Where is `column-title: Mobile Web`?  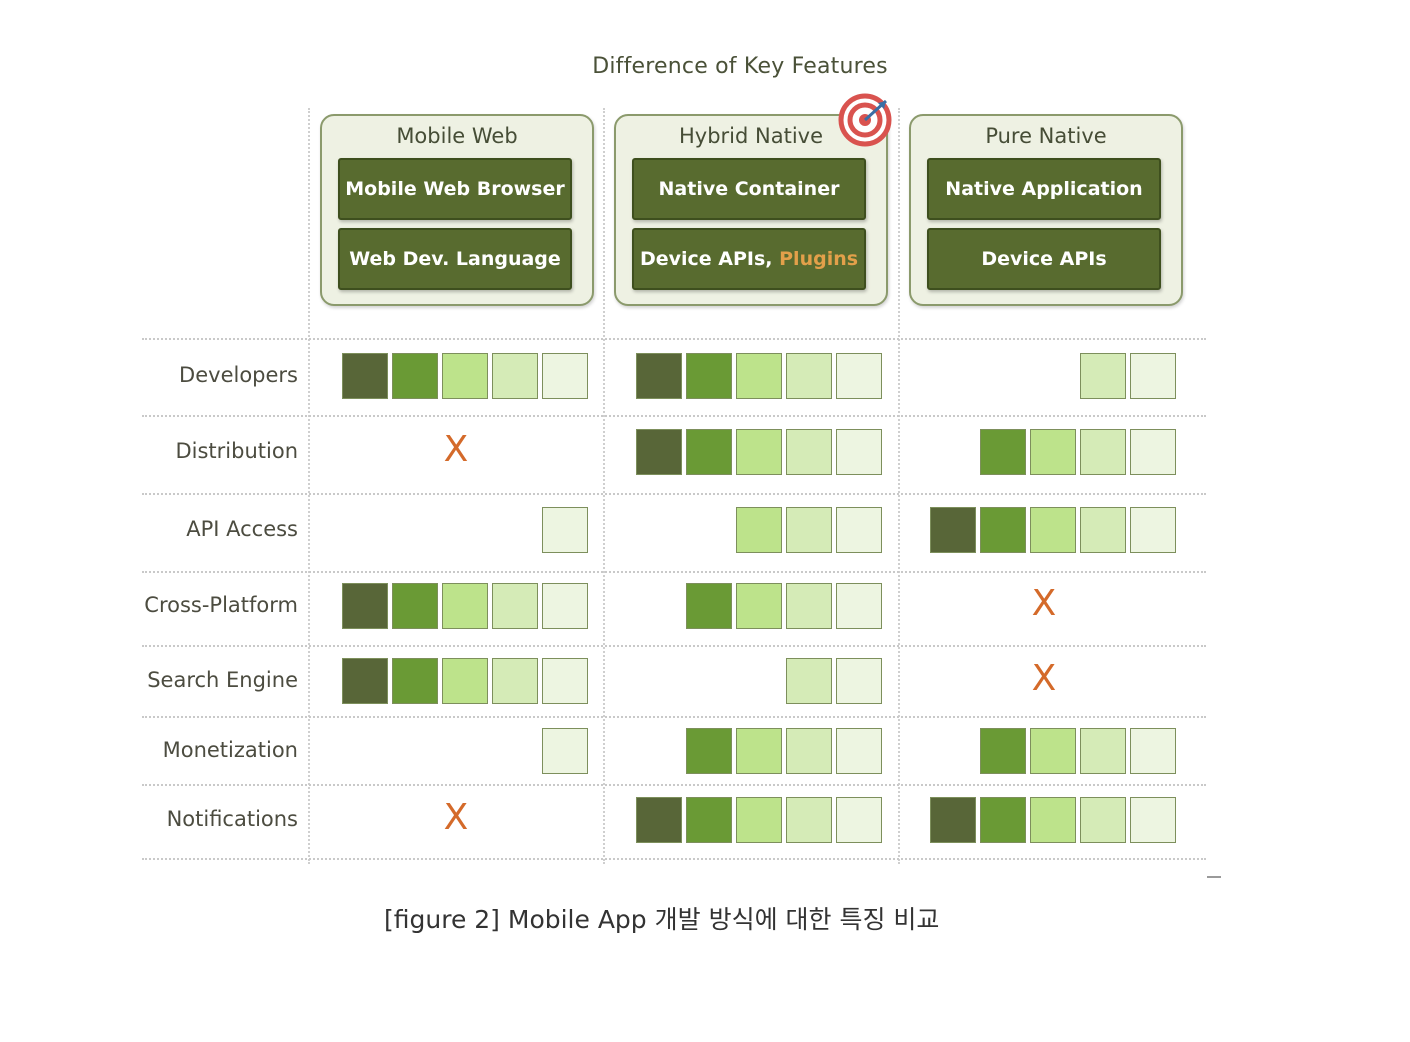
column-title: Mobile Web is located at coordinates (457, 136).